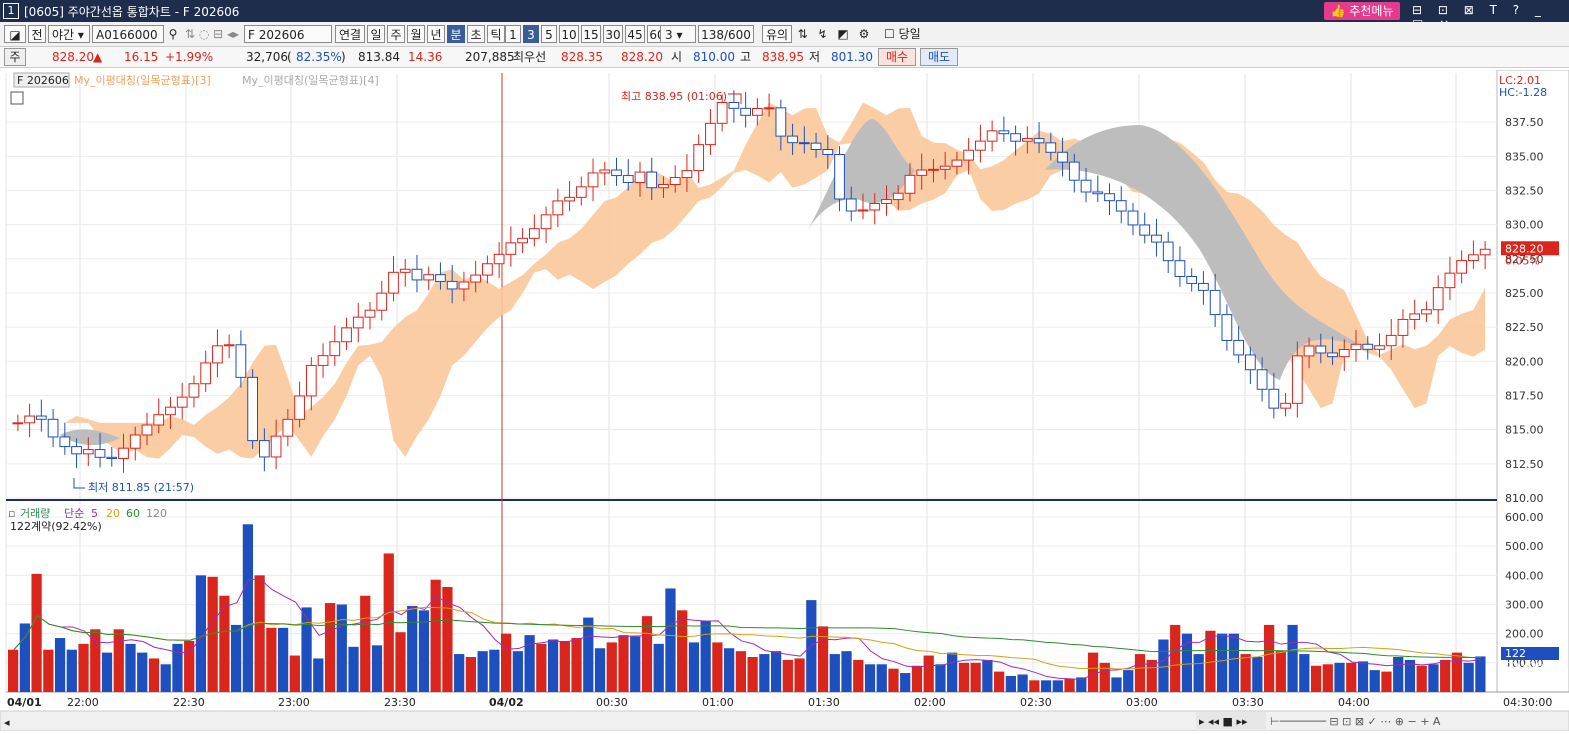 This screenshot has height=734, width=1569. Describe the element at coordinates (783, 57) in the screenshot. I see `high-price: 838.95` at that location.